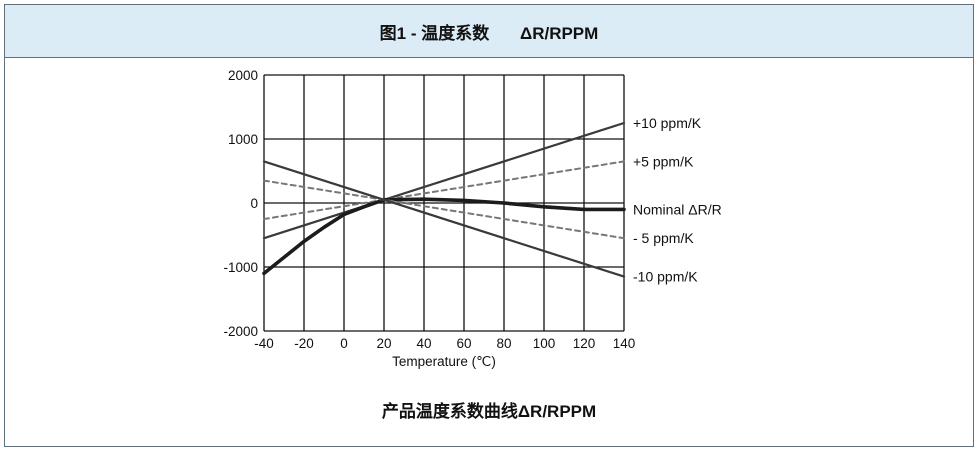 This screenshot has width=980, height=451. What do you see at coordinates (243, 139) in the screenshot?
I see `y-tick-label: 1000` at bounding box center [243, 139].